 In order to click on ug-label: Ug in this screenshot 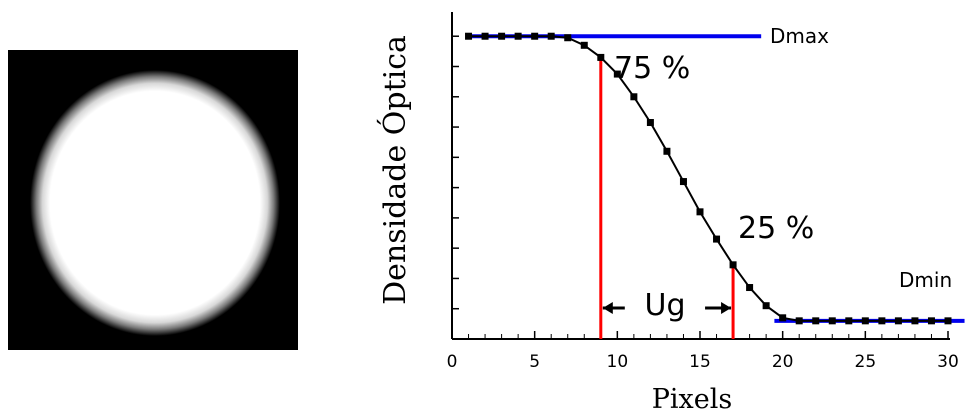, I will do `click(664, 305)`.